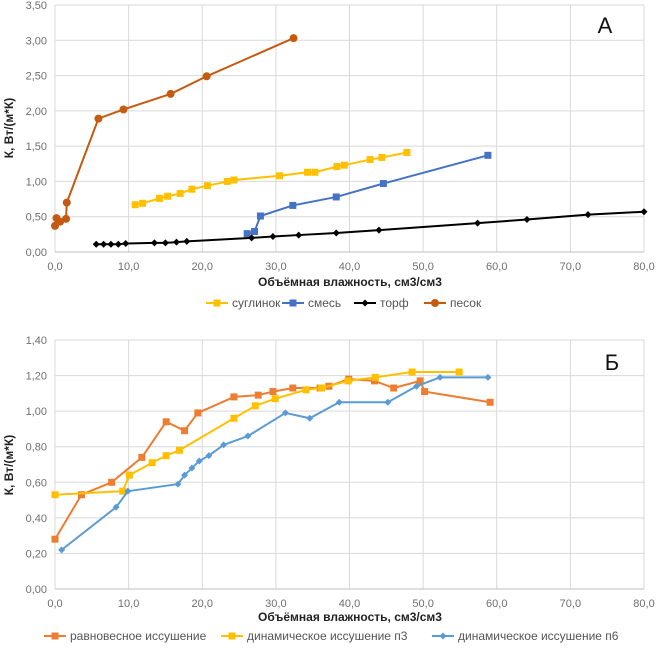  Describe the element at coordinates (36, 483) in the screenshot. I see `y-tick-label: 0,60` at that location.